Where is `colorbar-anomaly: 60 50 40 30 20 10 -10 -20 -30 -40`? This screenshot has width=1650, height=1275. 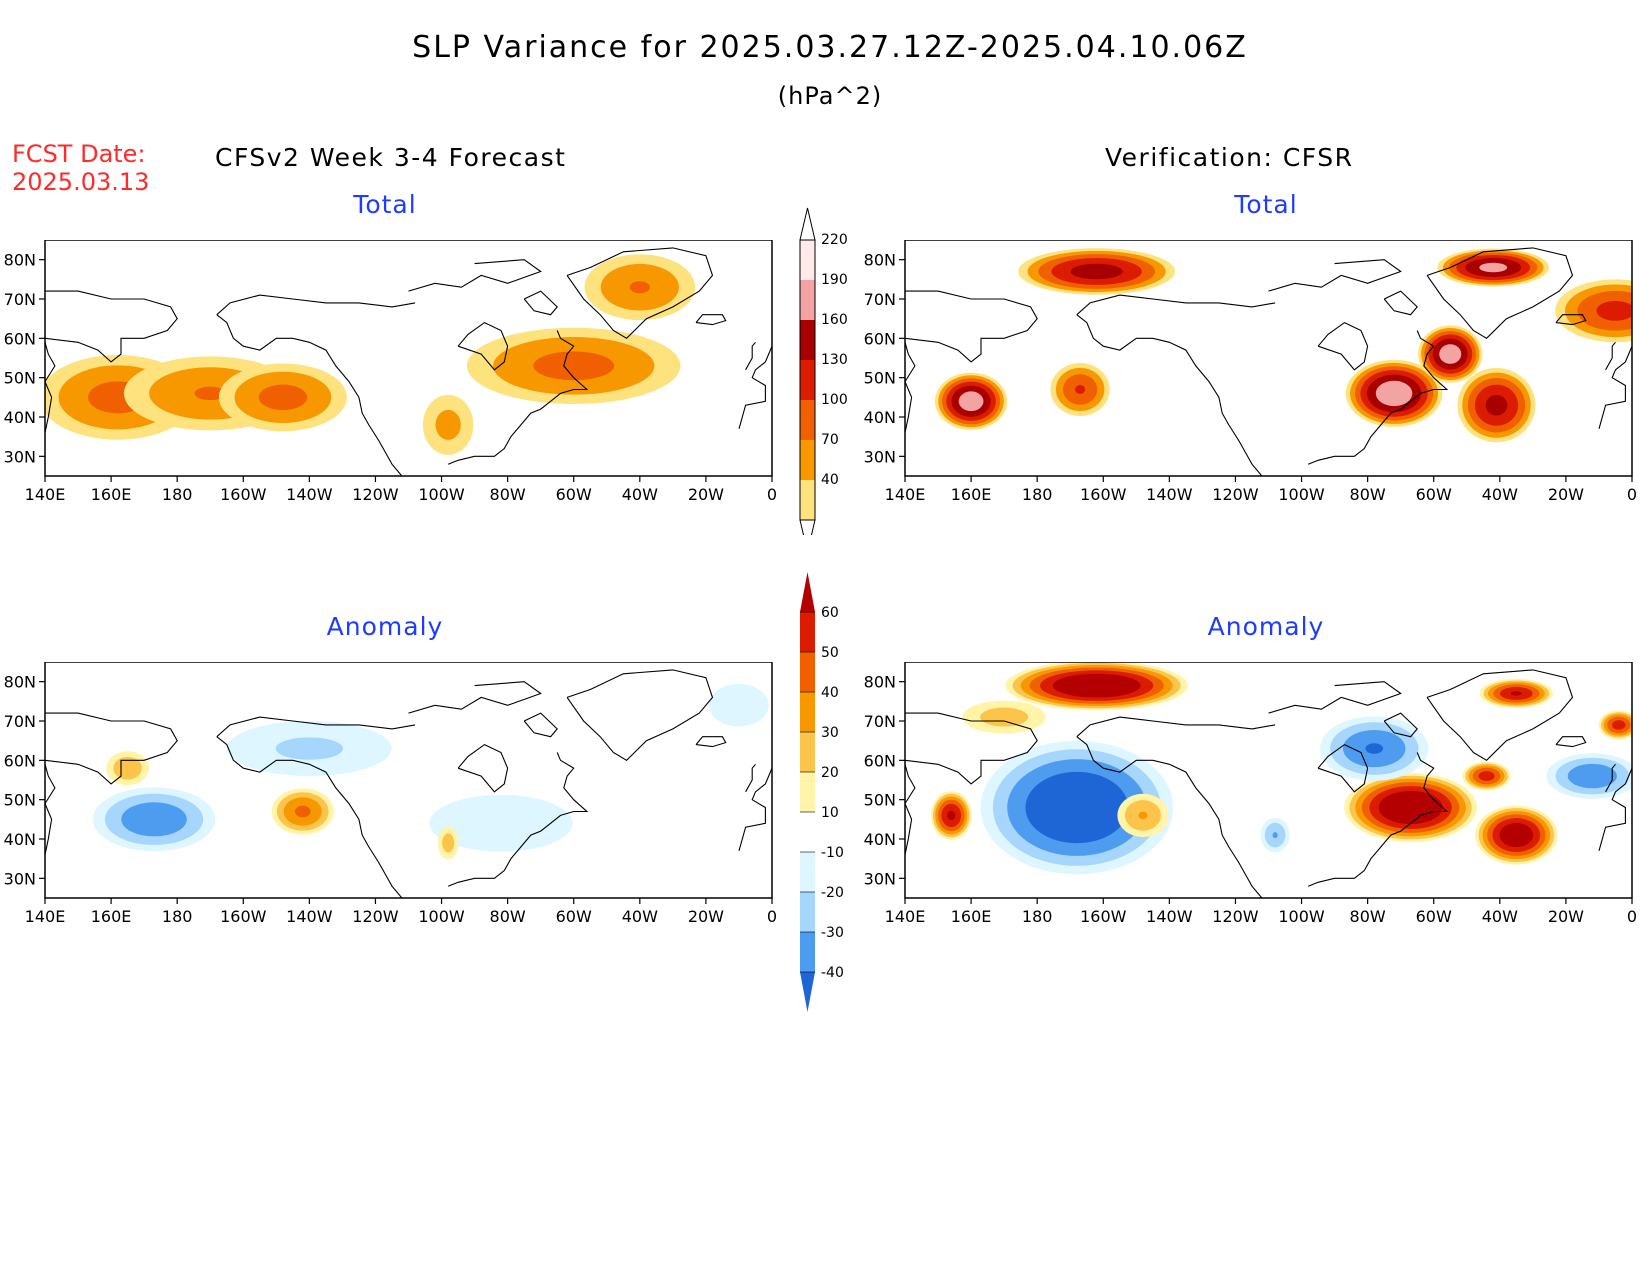
colorbar-anomaly: 60 50 40 30 20 10 -10 -20 -30 -40 is located at coordinates (822, 792).